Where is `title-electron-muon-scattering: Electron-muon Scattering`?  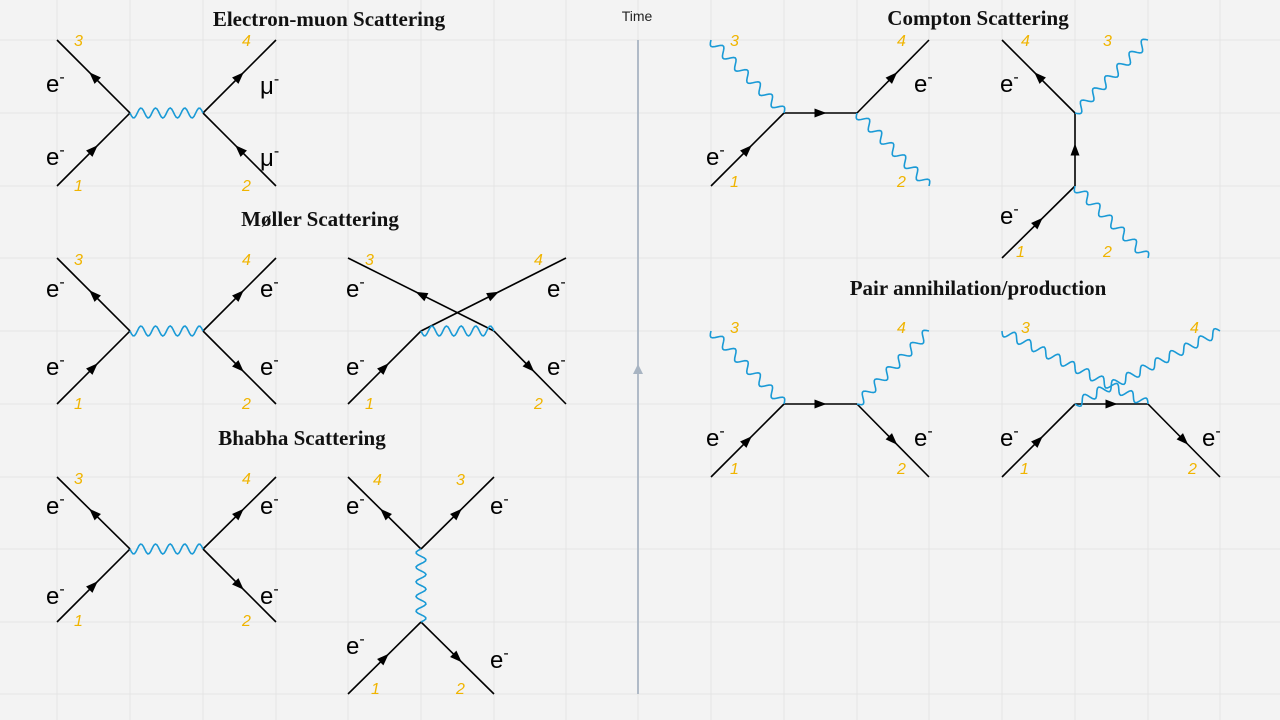
title-electron-muon-scattering: Electron-muon Scattering is located at coordinates (329, 19).